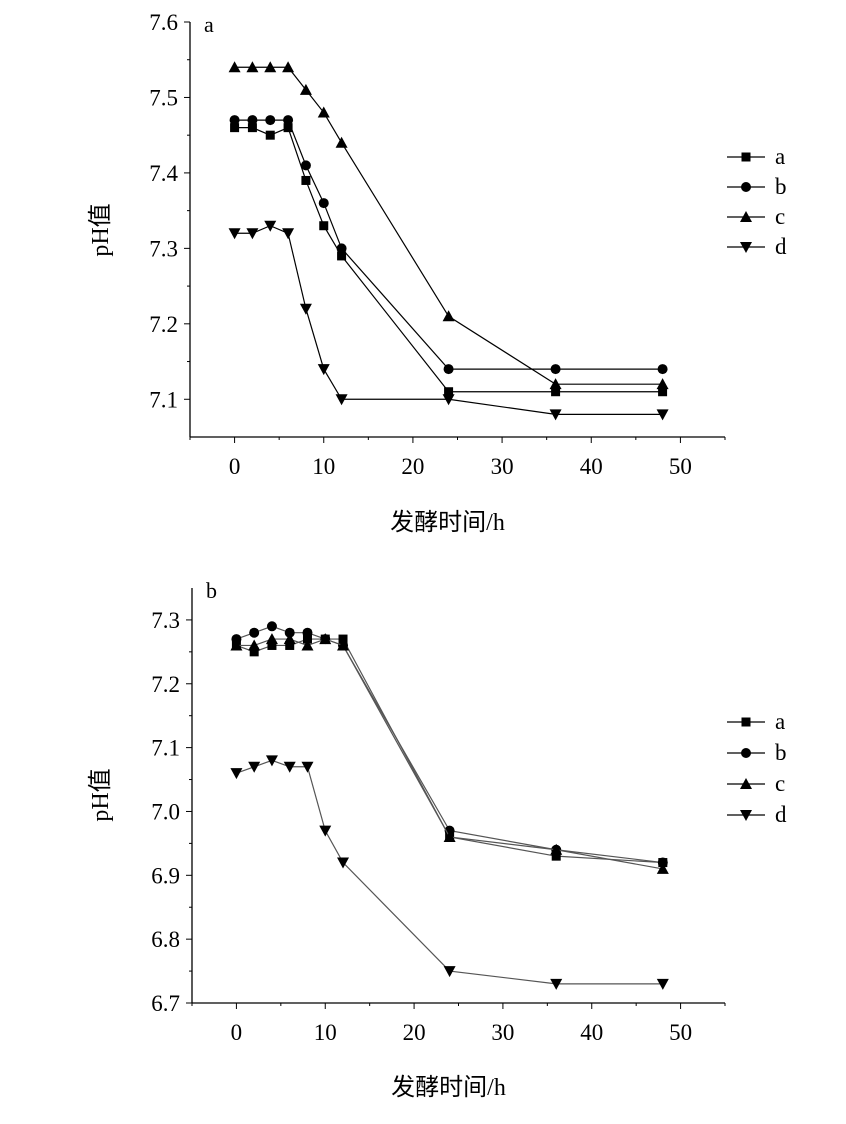 The height and width of the screenshot is (1124, 846). What do you see at coordinates (746, 247) in the screenshot?
I see `legend-d-marker` at bounding box center [746, 247].